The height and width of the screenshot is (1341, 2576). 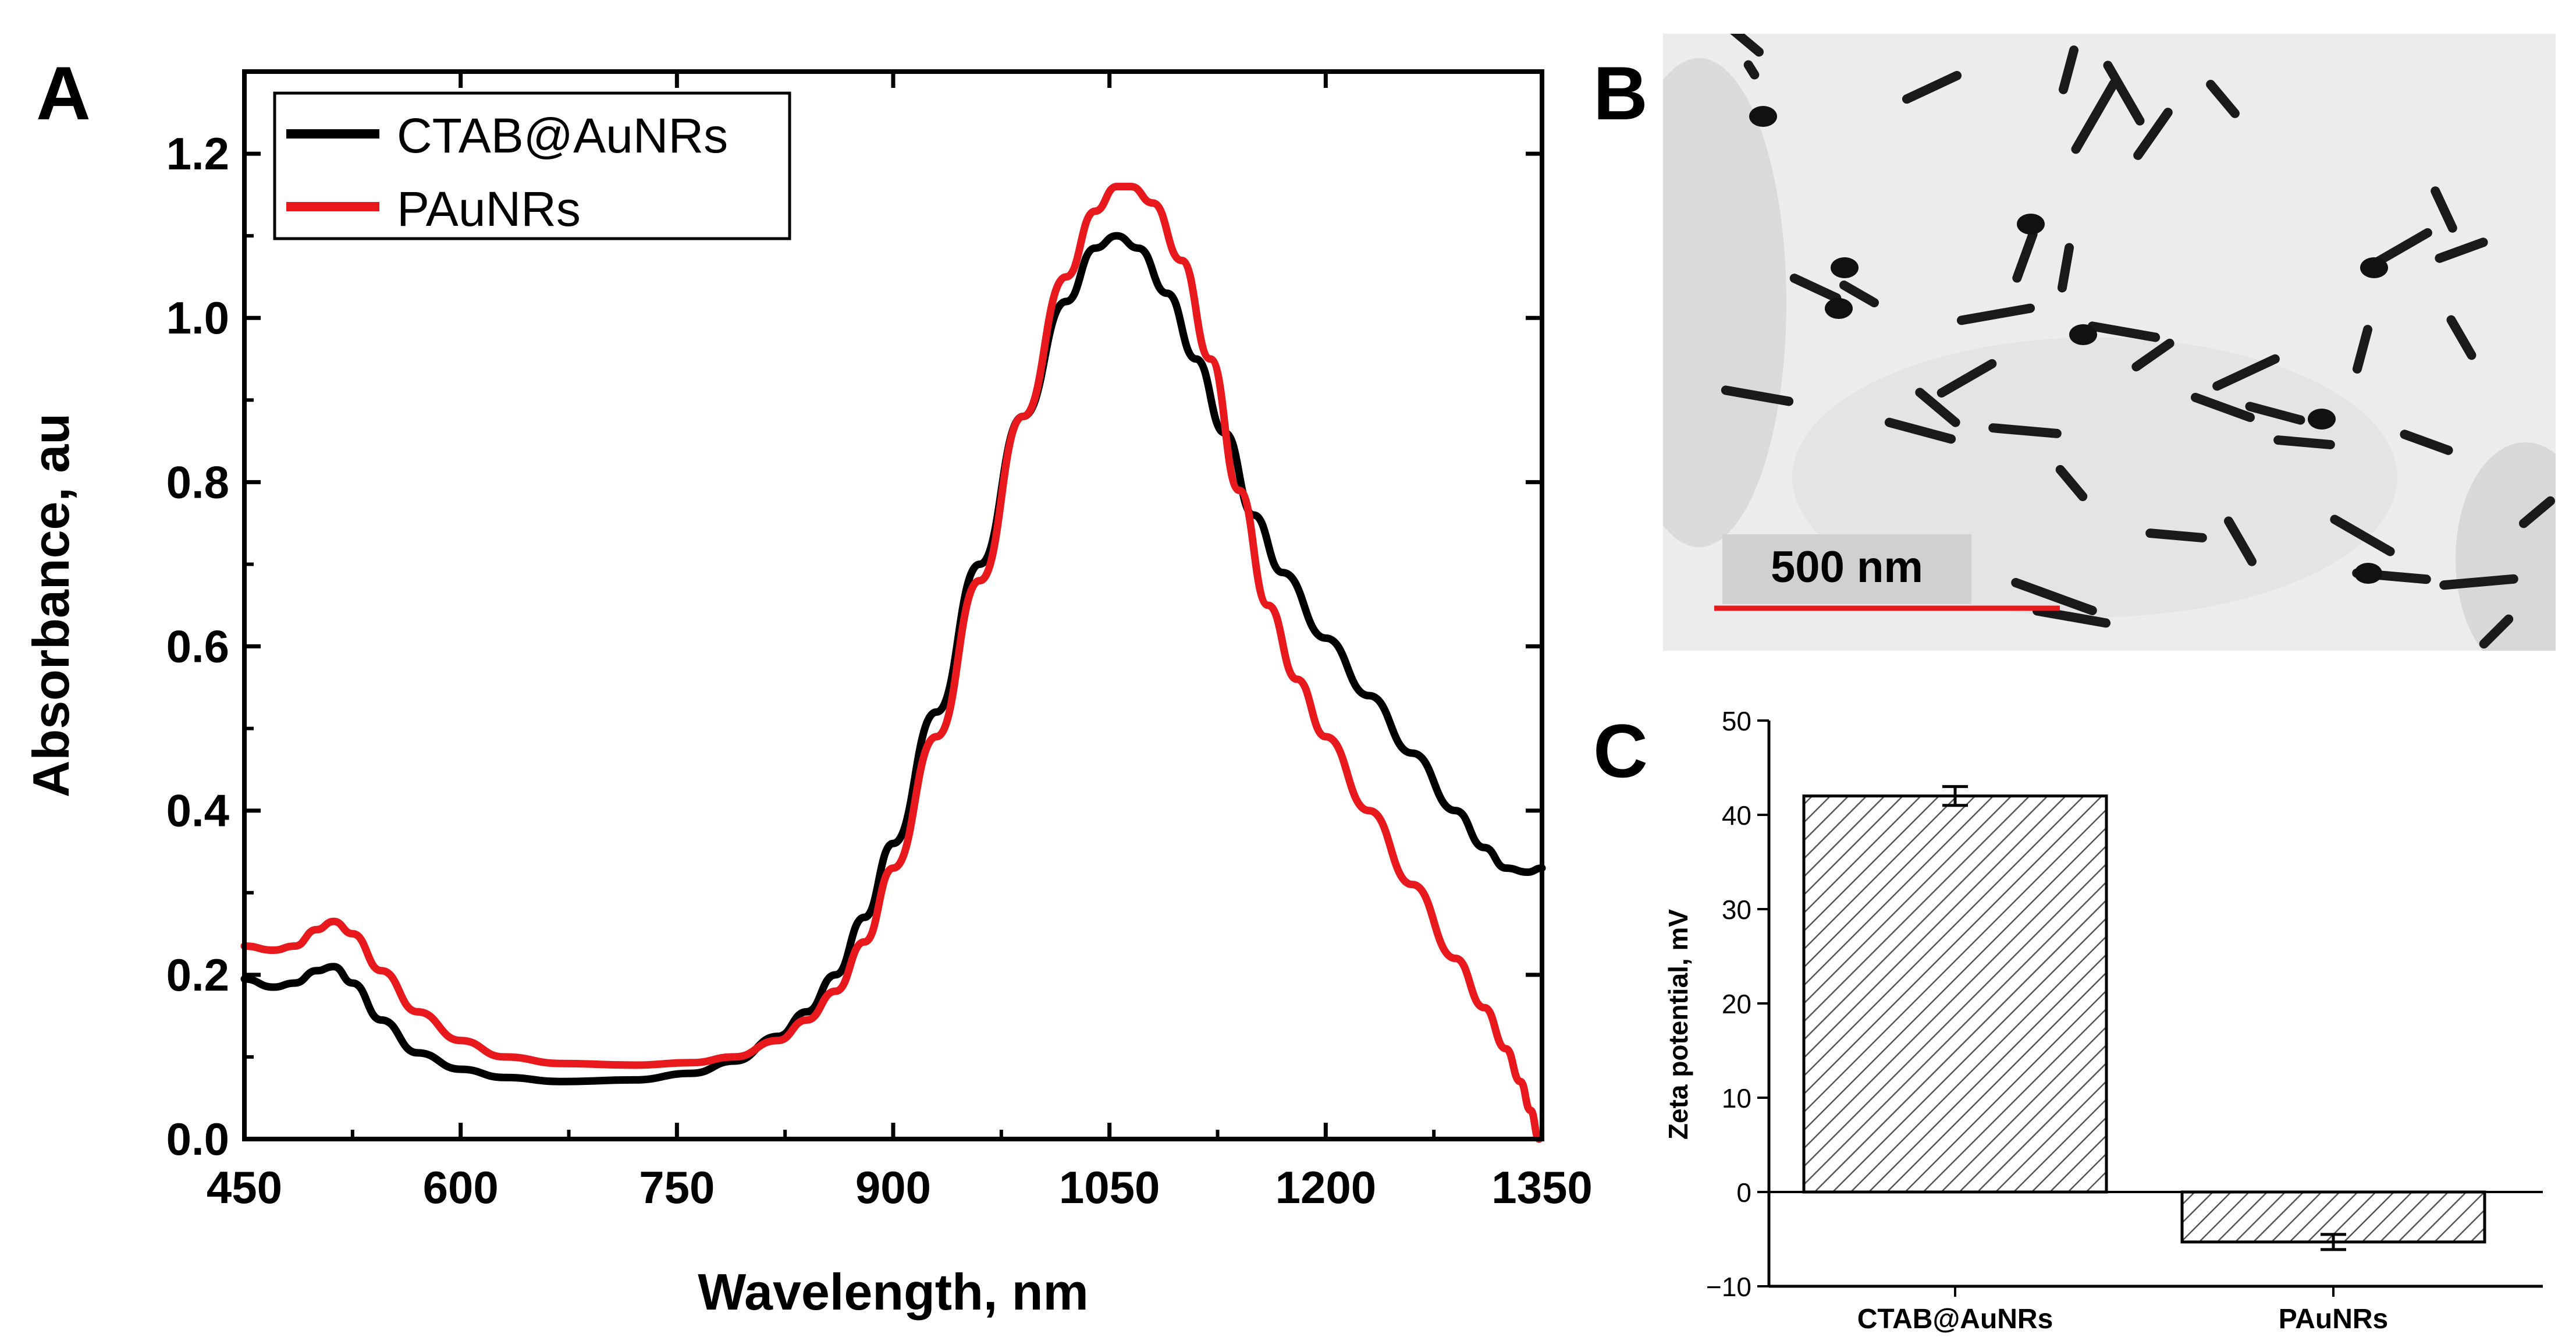 I want to click on bar-ctab-aunrs, so click(x=1955, y=994).